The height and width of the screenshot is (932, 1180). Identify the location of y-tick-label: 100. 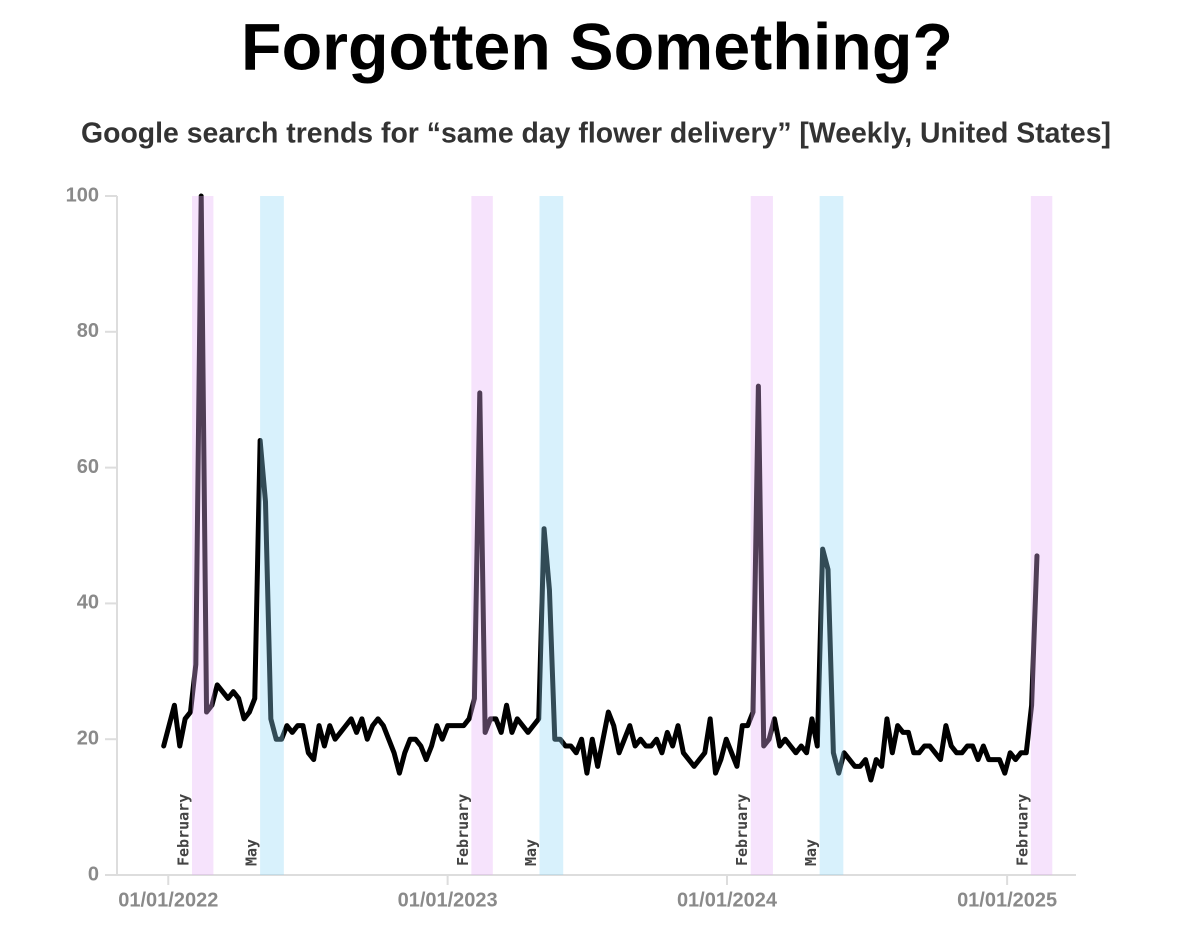
(82, 195).